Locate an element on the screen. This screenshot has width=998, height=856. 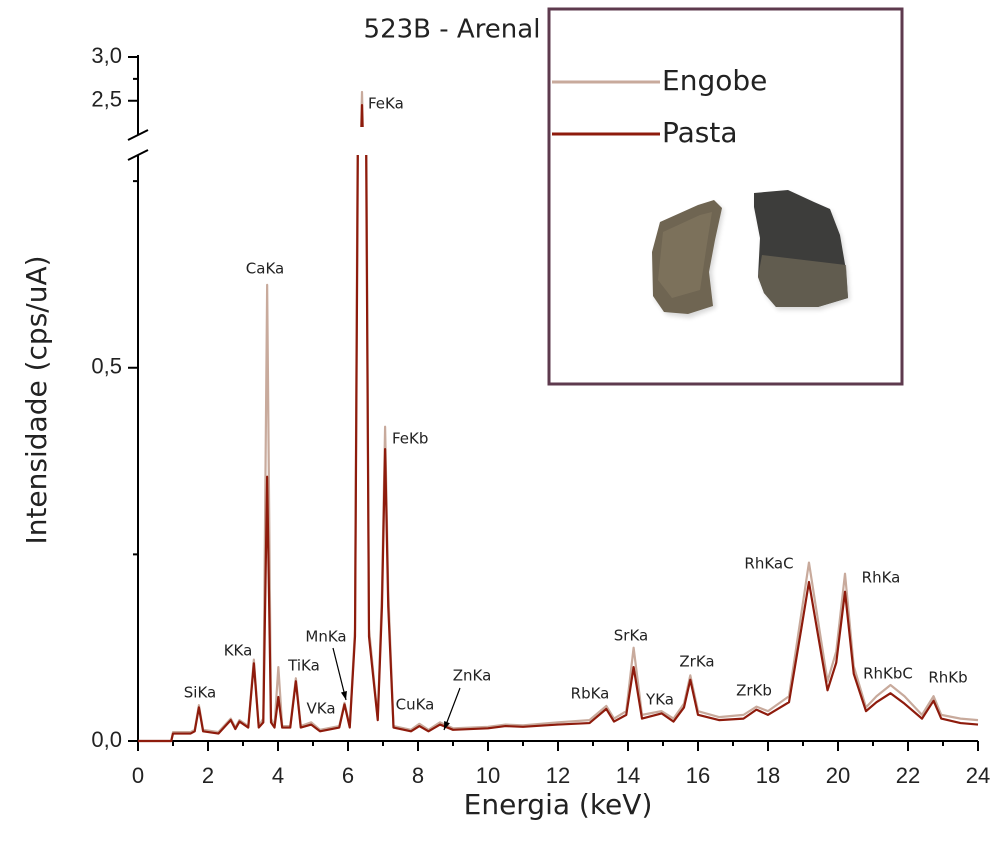
peak-label: RhKa is located at coordinates (881, 578).